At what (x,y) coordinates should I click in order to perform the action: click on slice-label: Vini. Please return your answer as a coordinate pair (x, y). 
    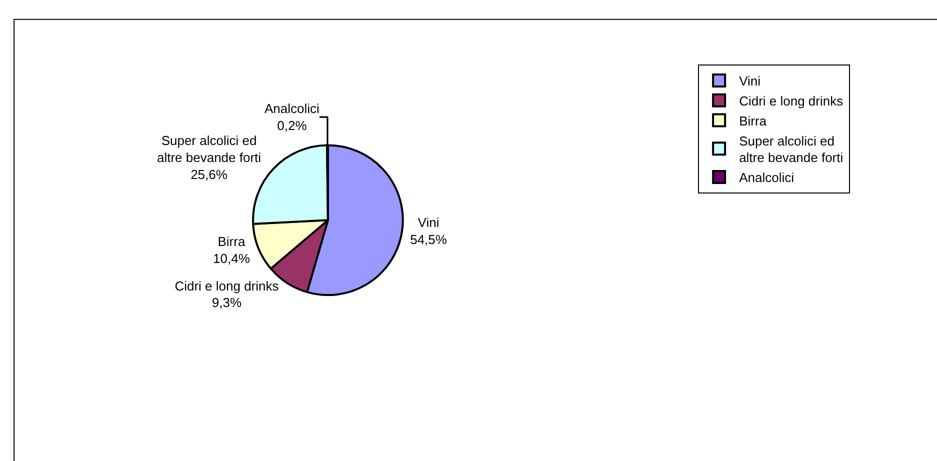
    Looking at the image, I should click on (429, 222).